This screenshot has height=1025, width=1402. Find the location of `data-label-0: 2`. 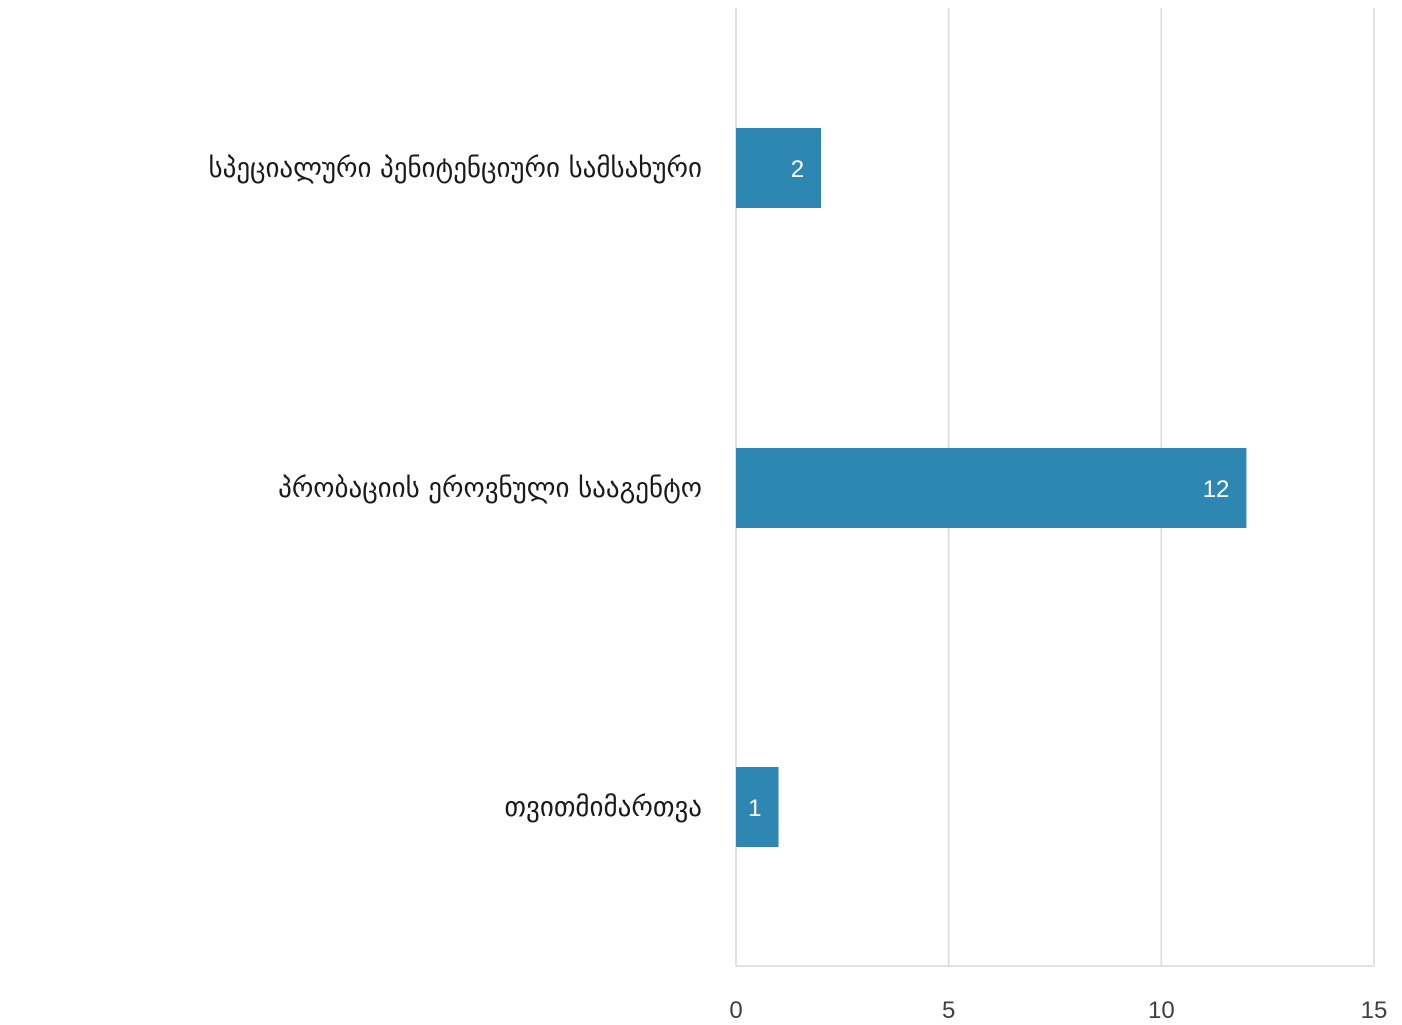

data-label-0: 2 is located at coordinates (797, 169).